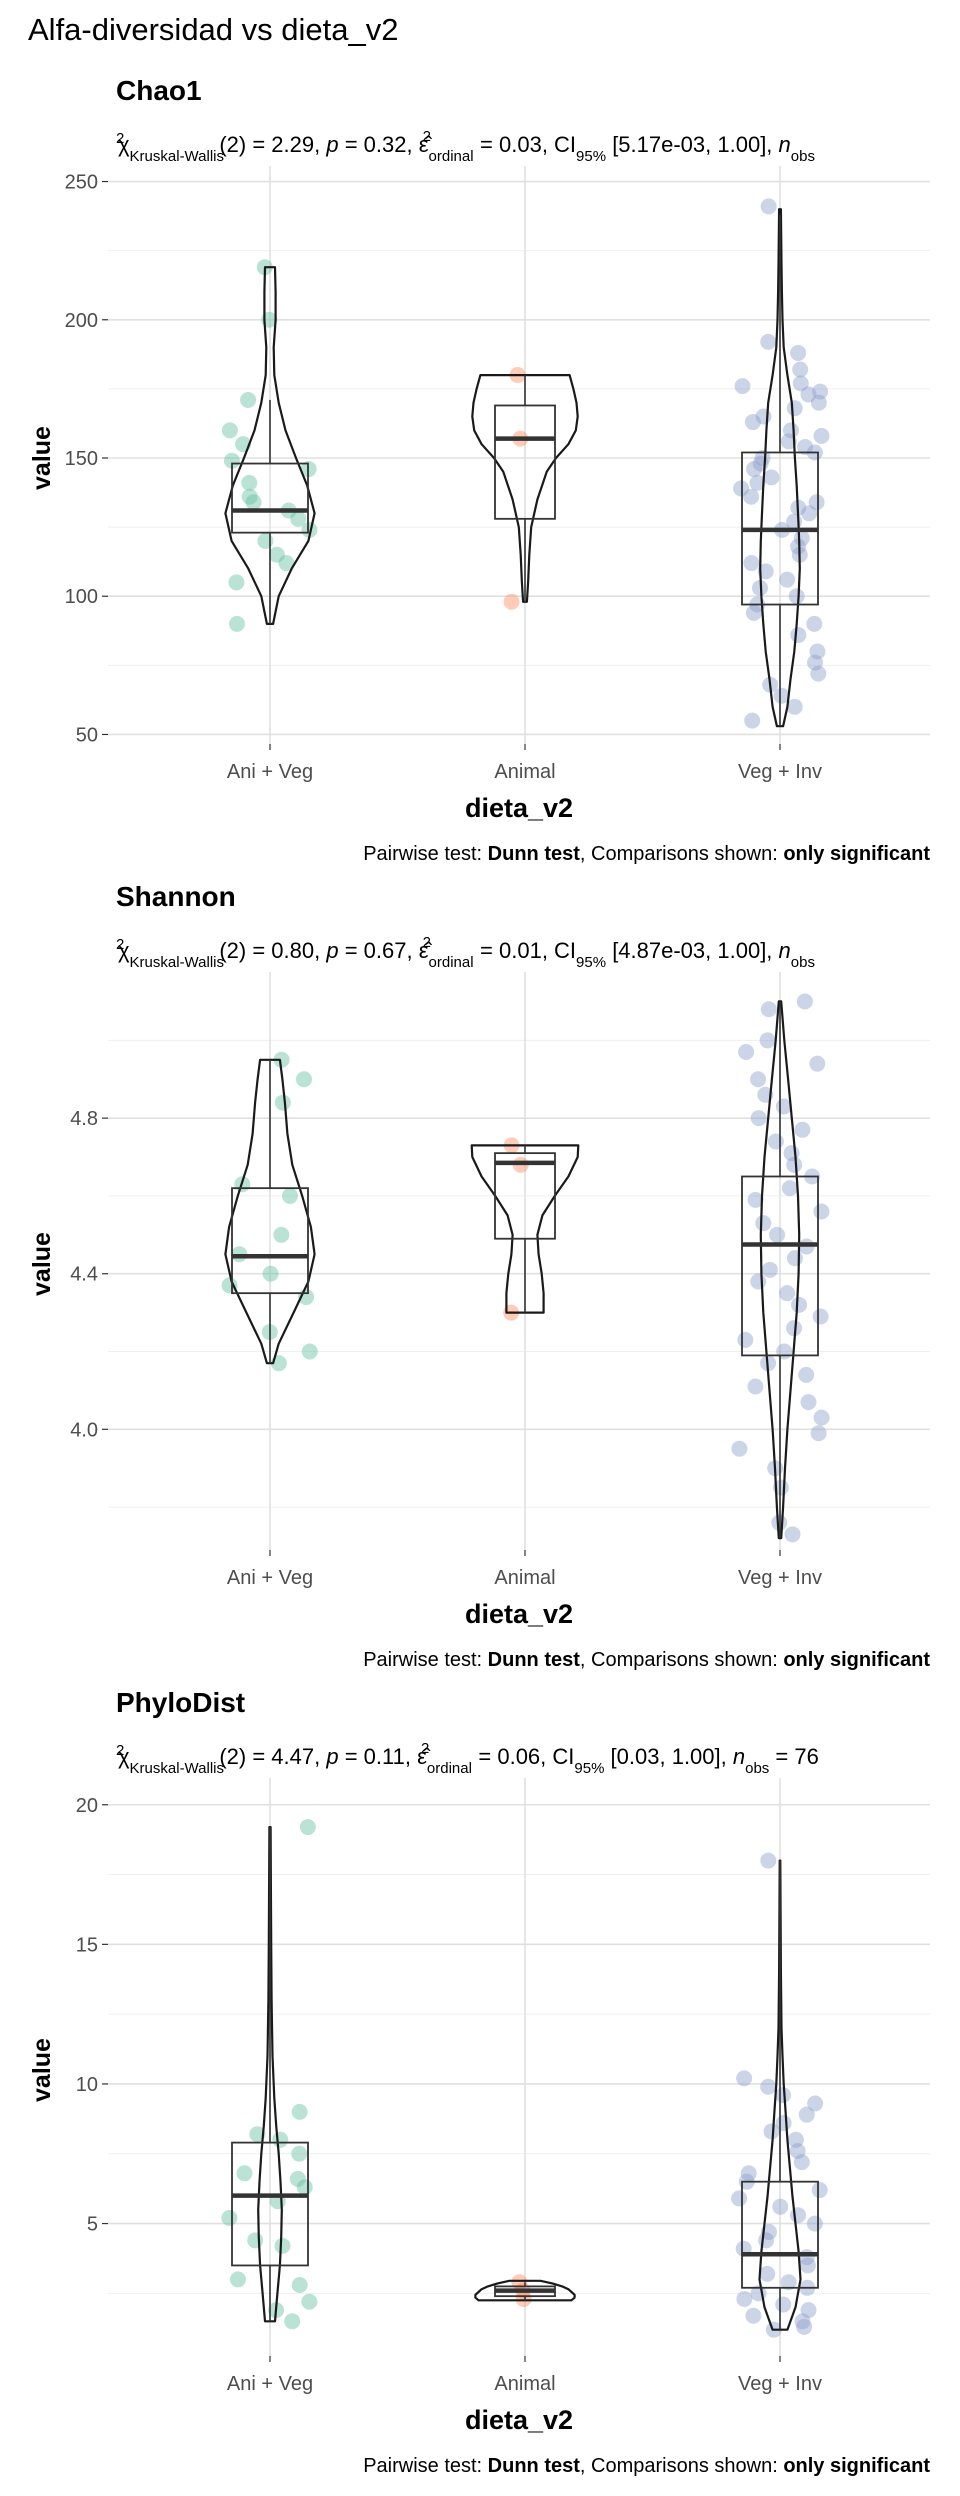 The height and width of the screenshot is (2496, 960). Describe the element at coordinates (272, 950) in the screenshot. I see `subtitle-stat: (2) = 0.80,` at that location.